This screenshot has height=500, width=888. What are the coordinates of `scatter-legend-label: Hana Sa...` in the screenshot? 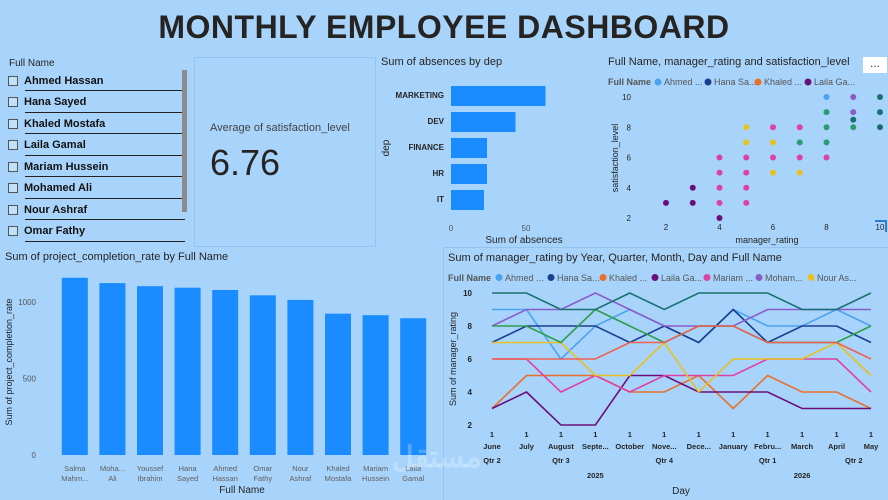 It's located at (735, 82).